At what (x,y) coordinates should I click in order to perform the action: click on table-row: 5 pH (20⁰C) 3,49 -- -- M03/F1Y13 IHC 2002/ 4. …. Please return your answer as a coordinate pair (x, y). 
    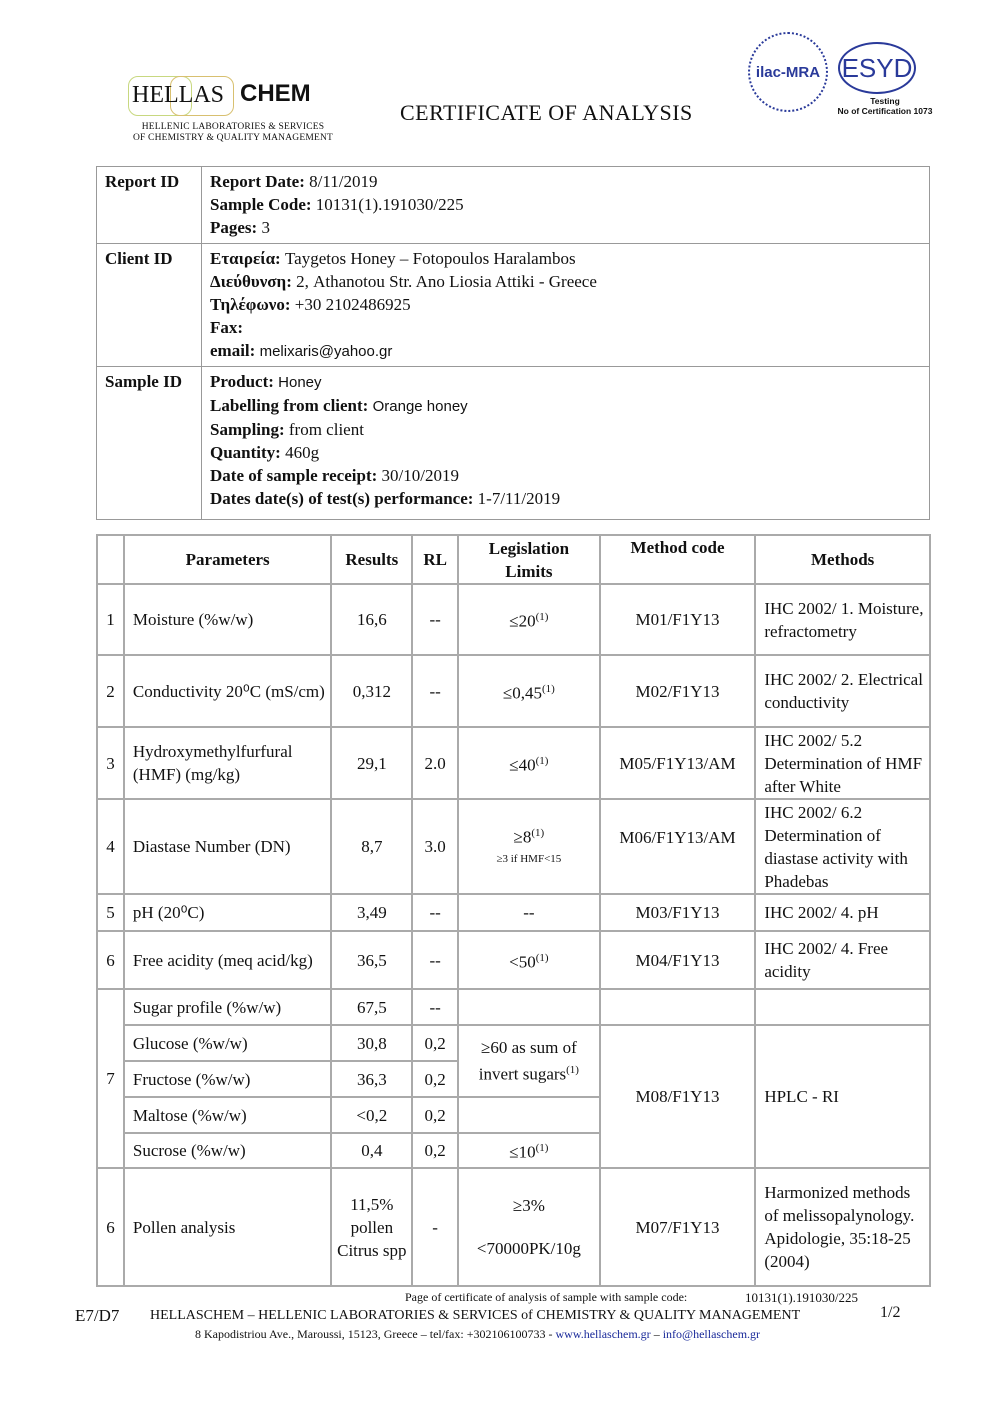
    Looking at the image, I should click on (513, 912).